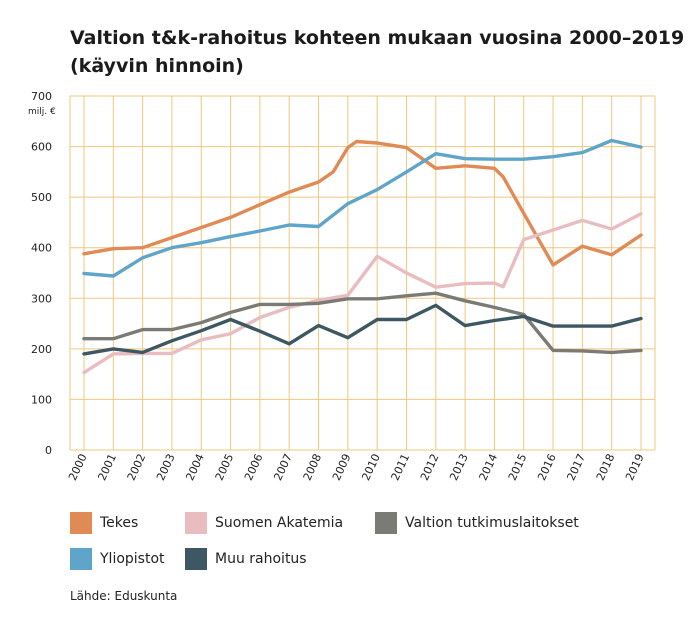  What do you see at coordinates (279, 523) in the screenshot?
I see `legend-label: Suomen Akatemia` at bounding box center [279, 523].